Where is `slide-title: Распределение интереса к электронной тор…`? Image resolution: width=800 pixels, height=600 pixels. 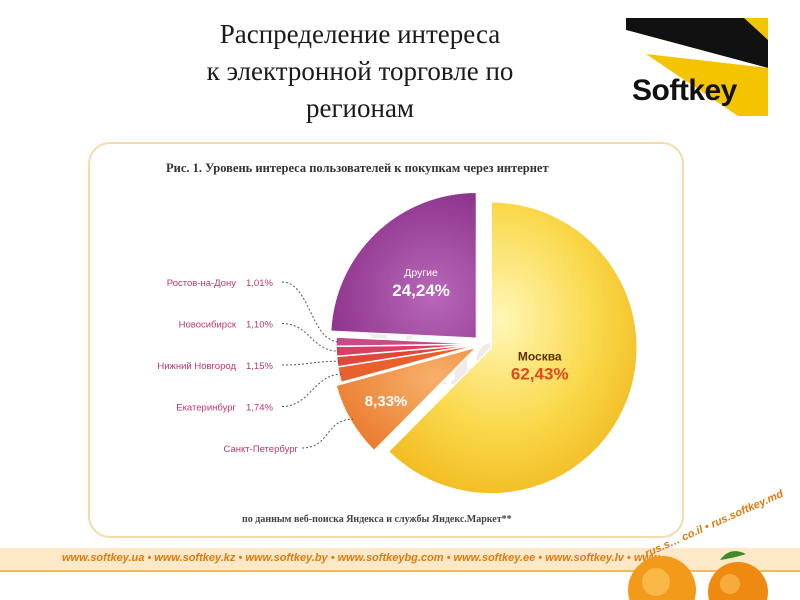 slide-title: Распределение интереса к электронной тор… is located at coordinates (360, 71).